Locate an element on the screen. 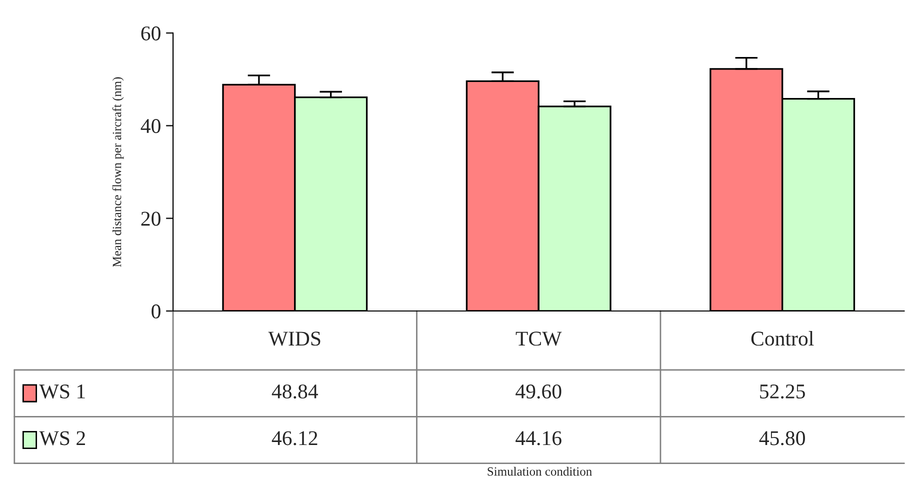  data-label: 45.80 is located at coordinates (782, 438).